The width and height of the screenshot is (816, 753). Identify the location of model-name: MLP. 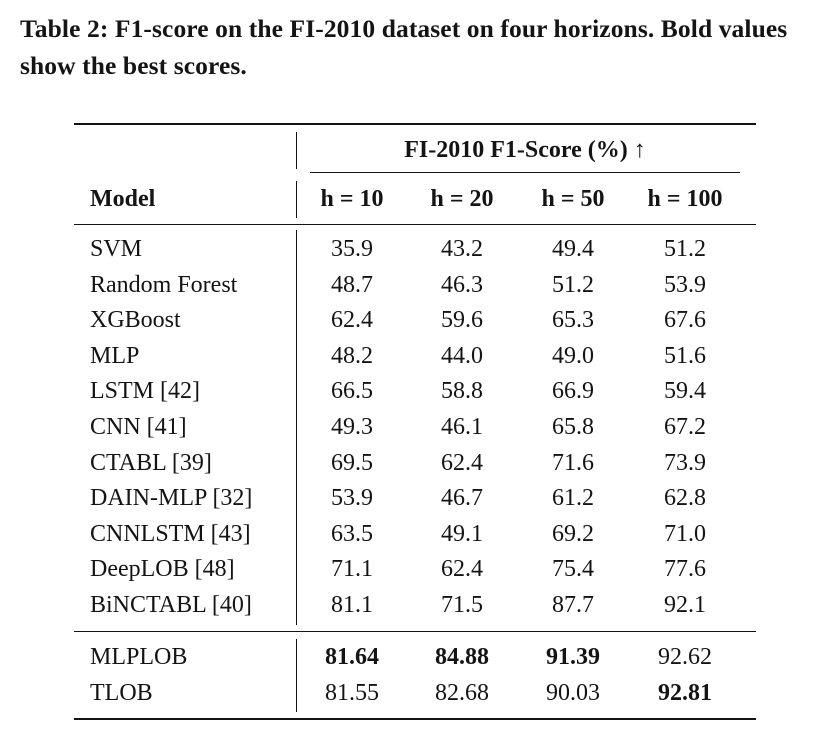
(115, 355).